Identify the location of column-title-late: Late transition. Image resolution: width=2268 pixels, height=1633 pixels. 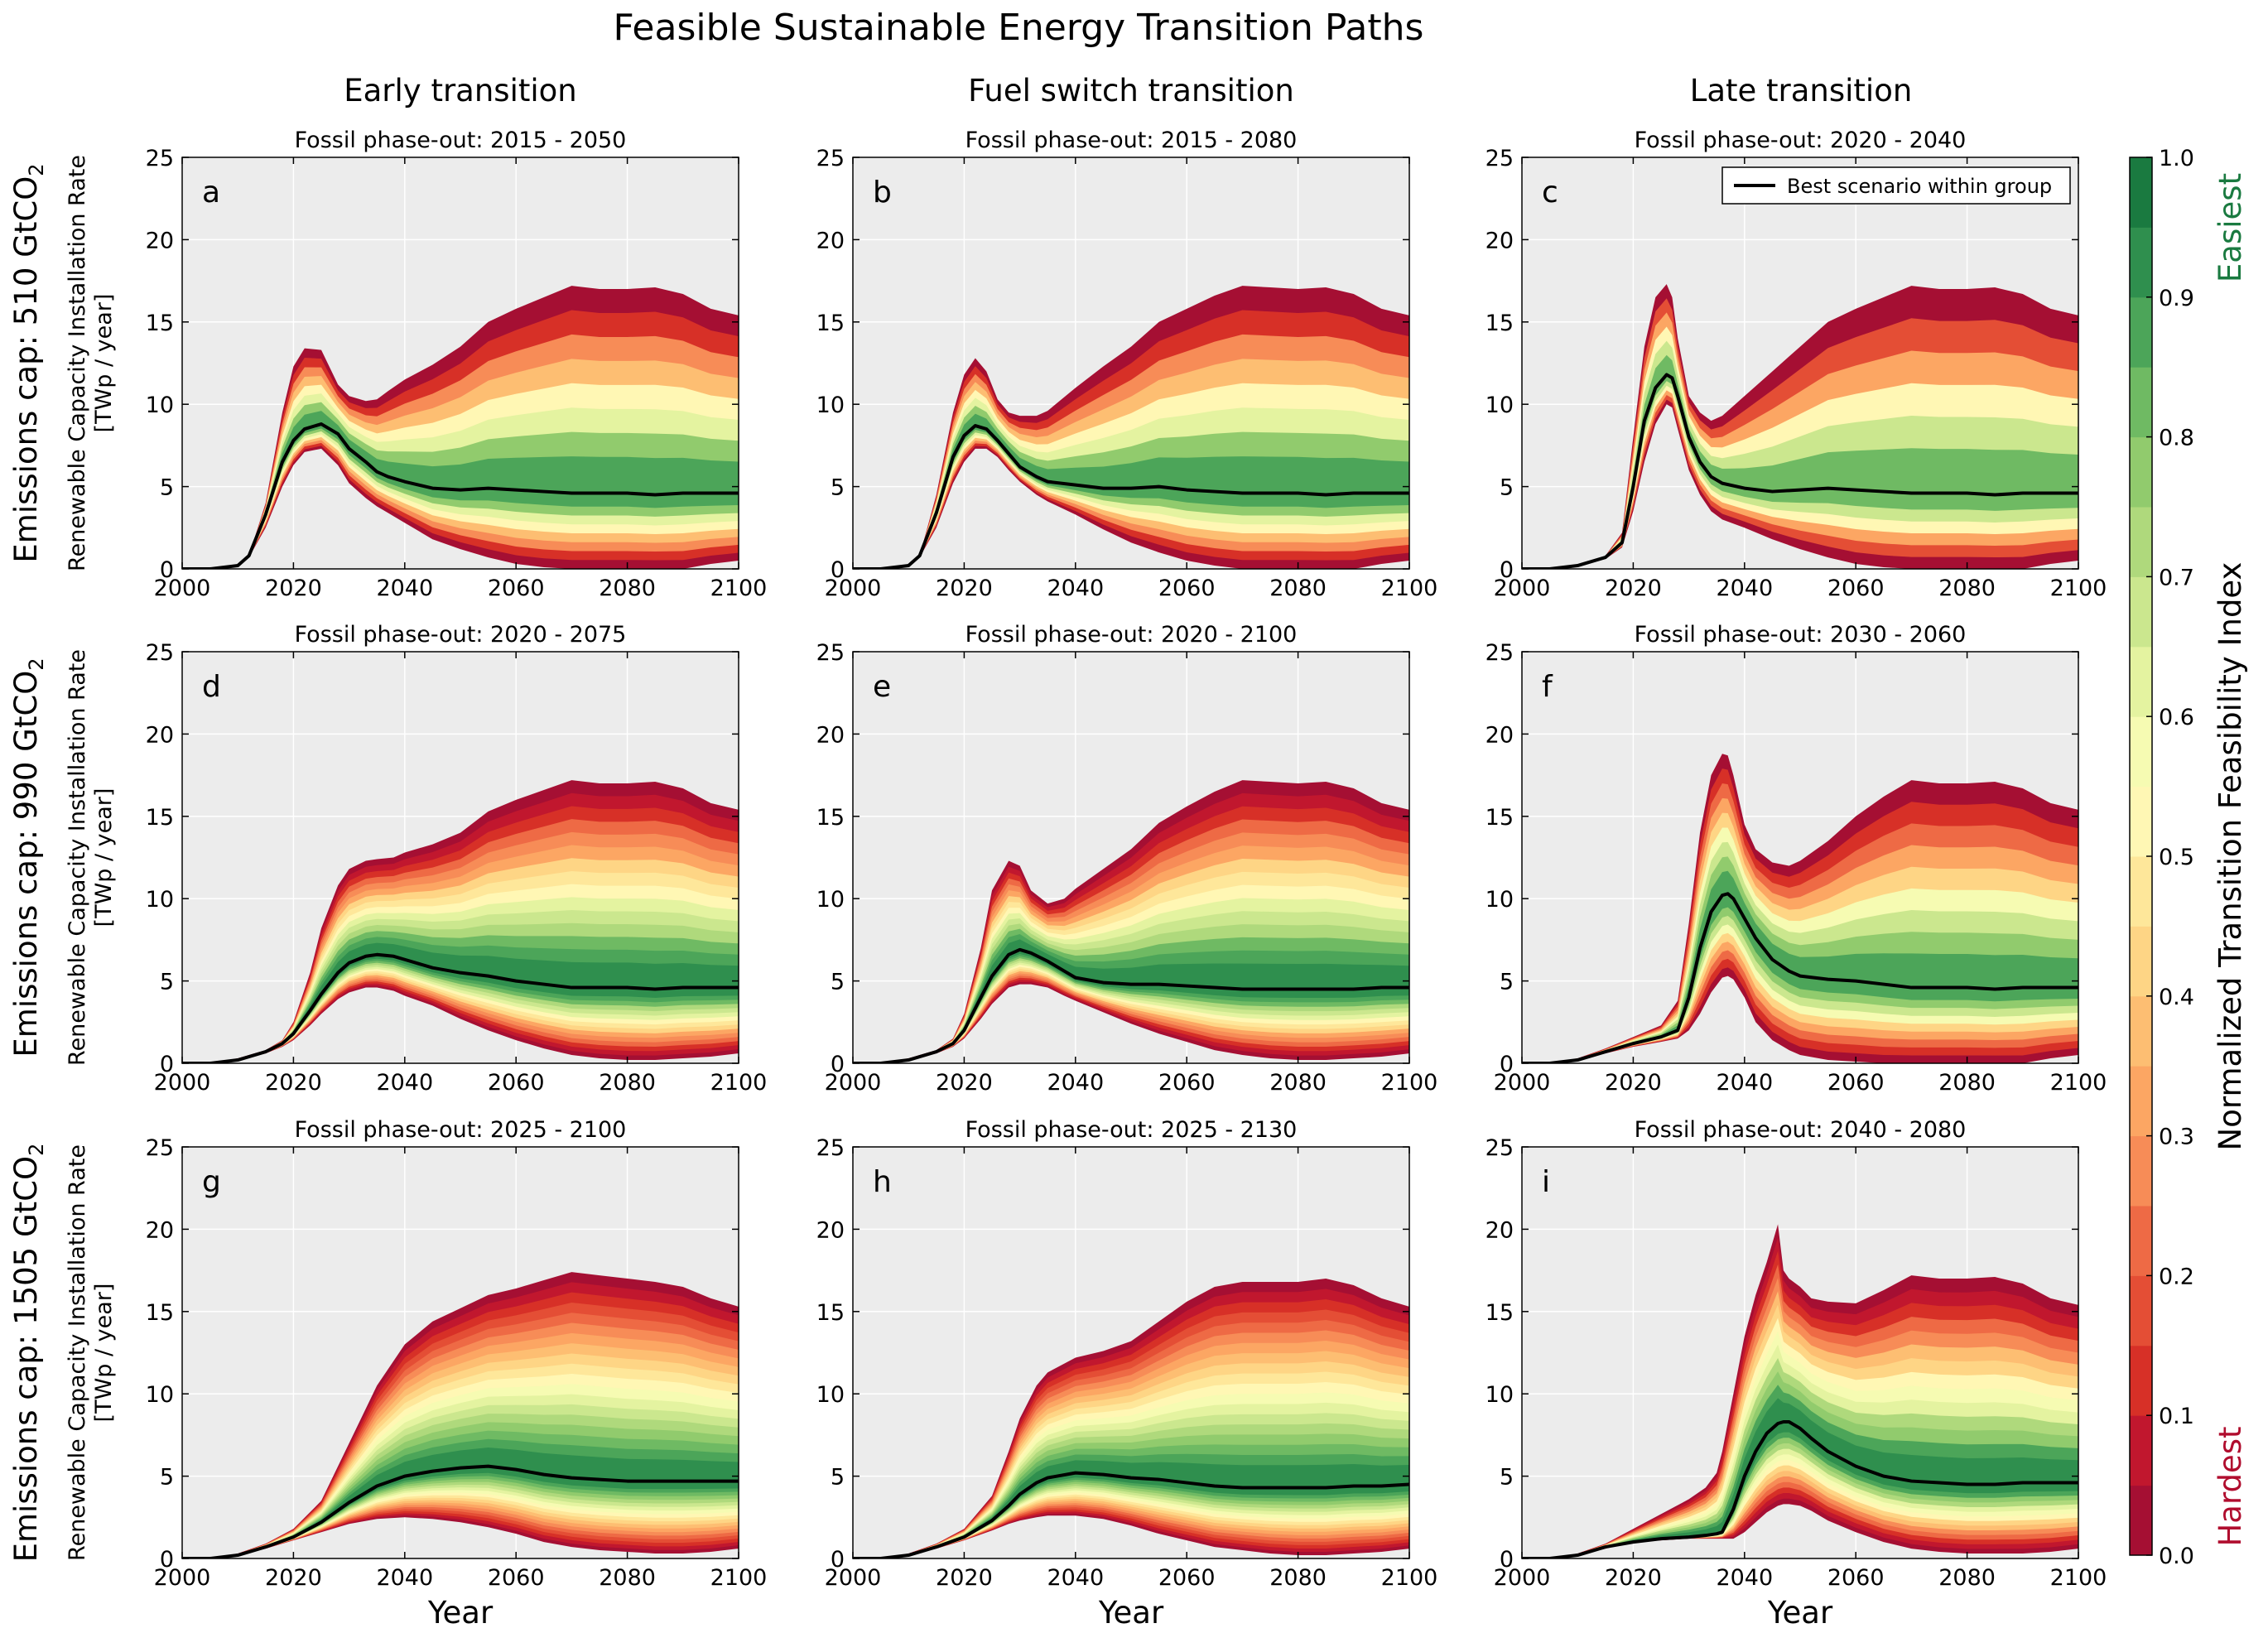
(1801, 91).